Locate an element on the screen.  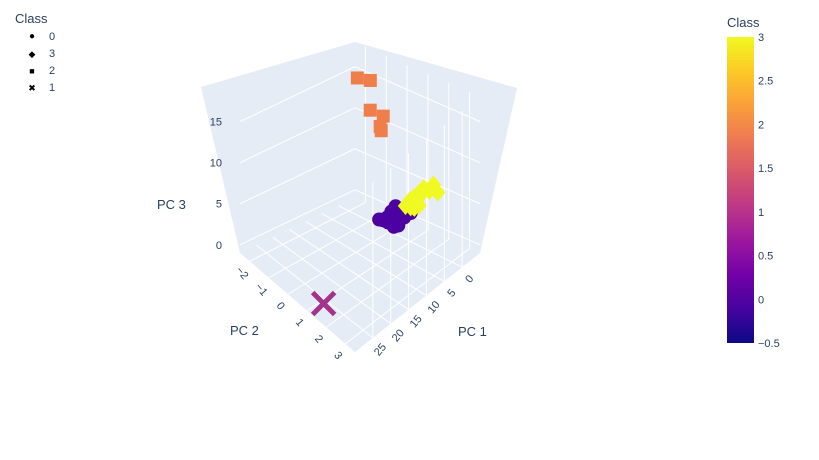
y-tick-label: −2 is located at coordinates (241, 273).